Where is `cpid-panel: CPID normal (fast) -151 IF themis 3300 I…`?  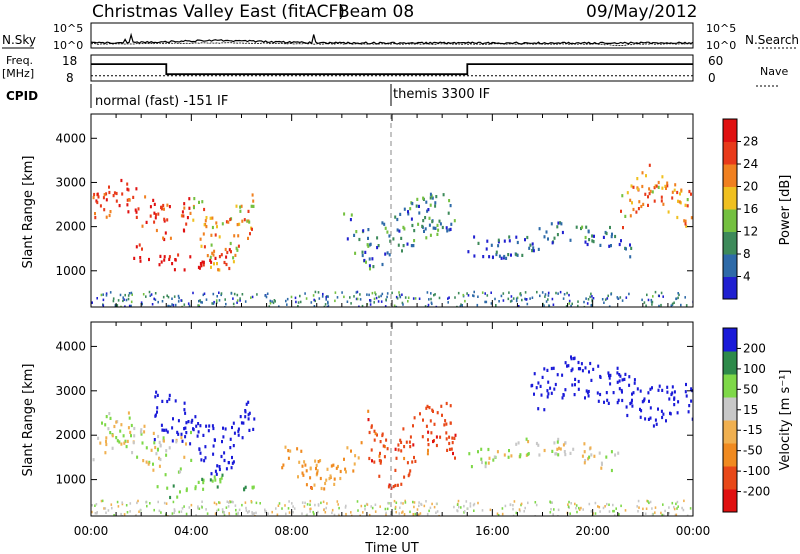 cpid-panel: CPID normal (fast) -151 IF themis 3300 I… is located at coordinates (248, 96).